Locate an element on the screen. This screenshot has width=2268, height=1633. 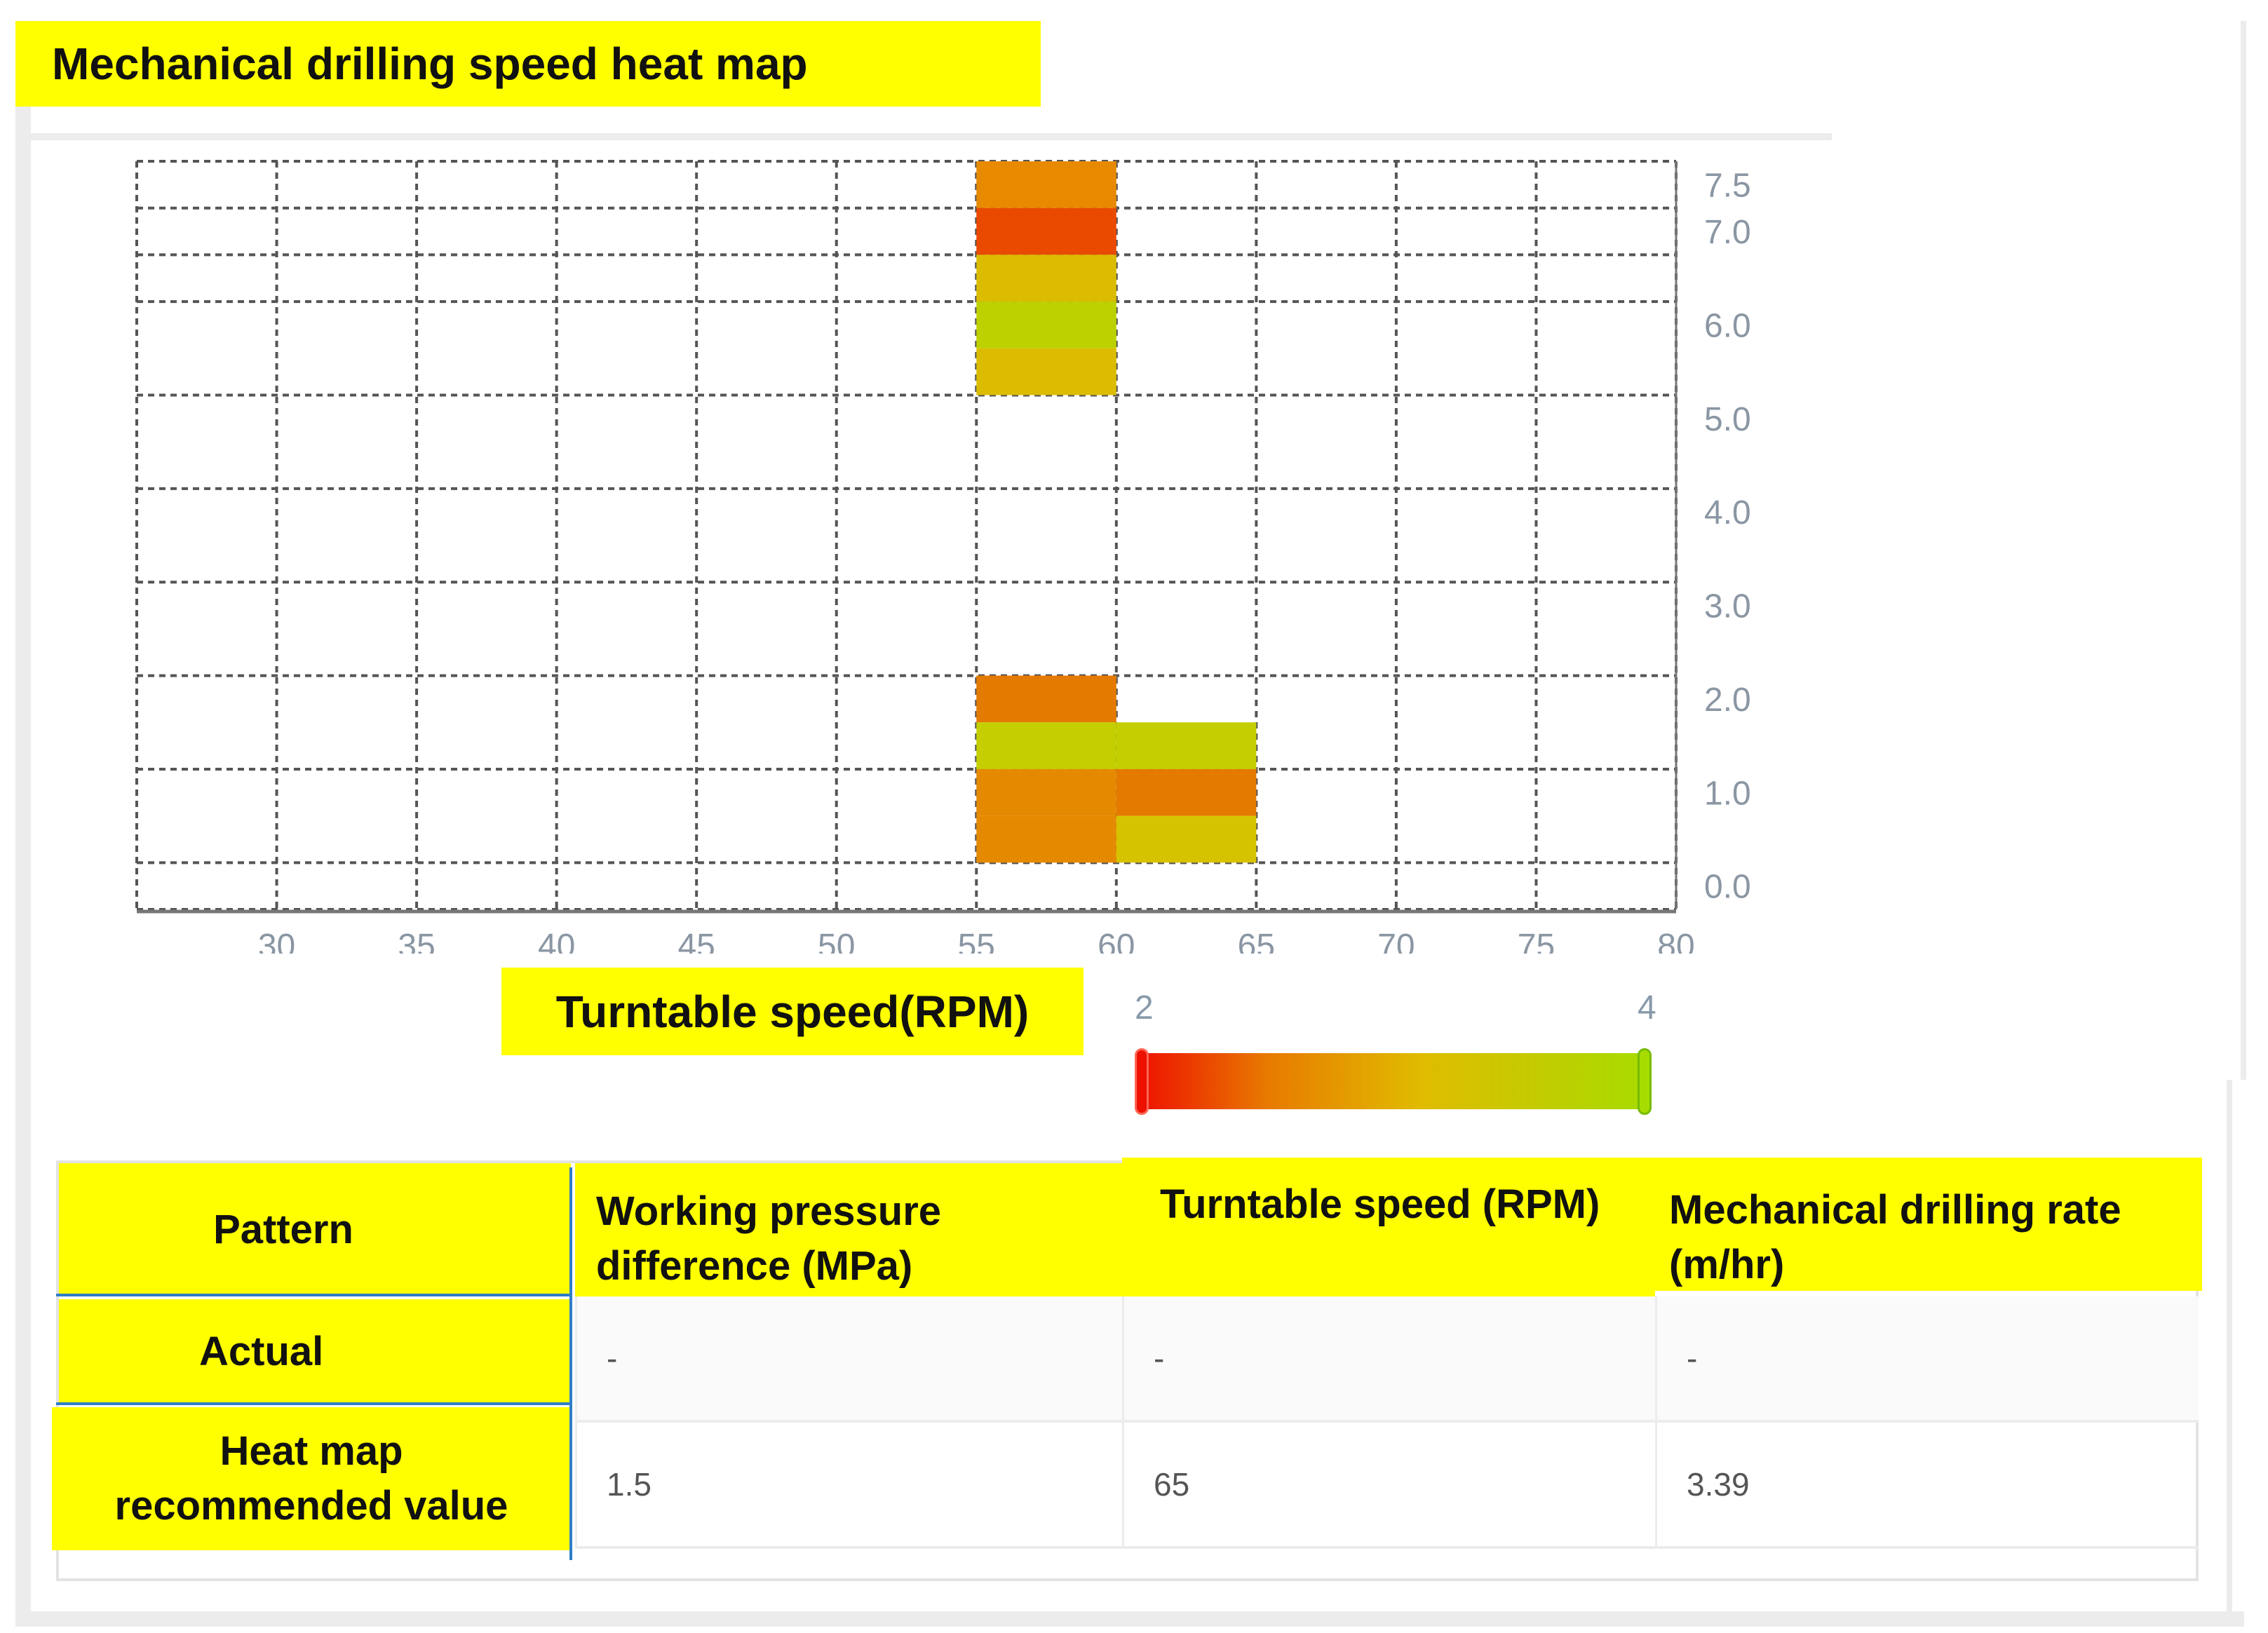
header-pattern: Pattern is located at coordinates (315, 1229).